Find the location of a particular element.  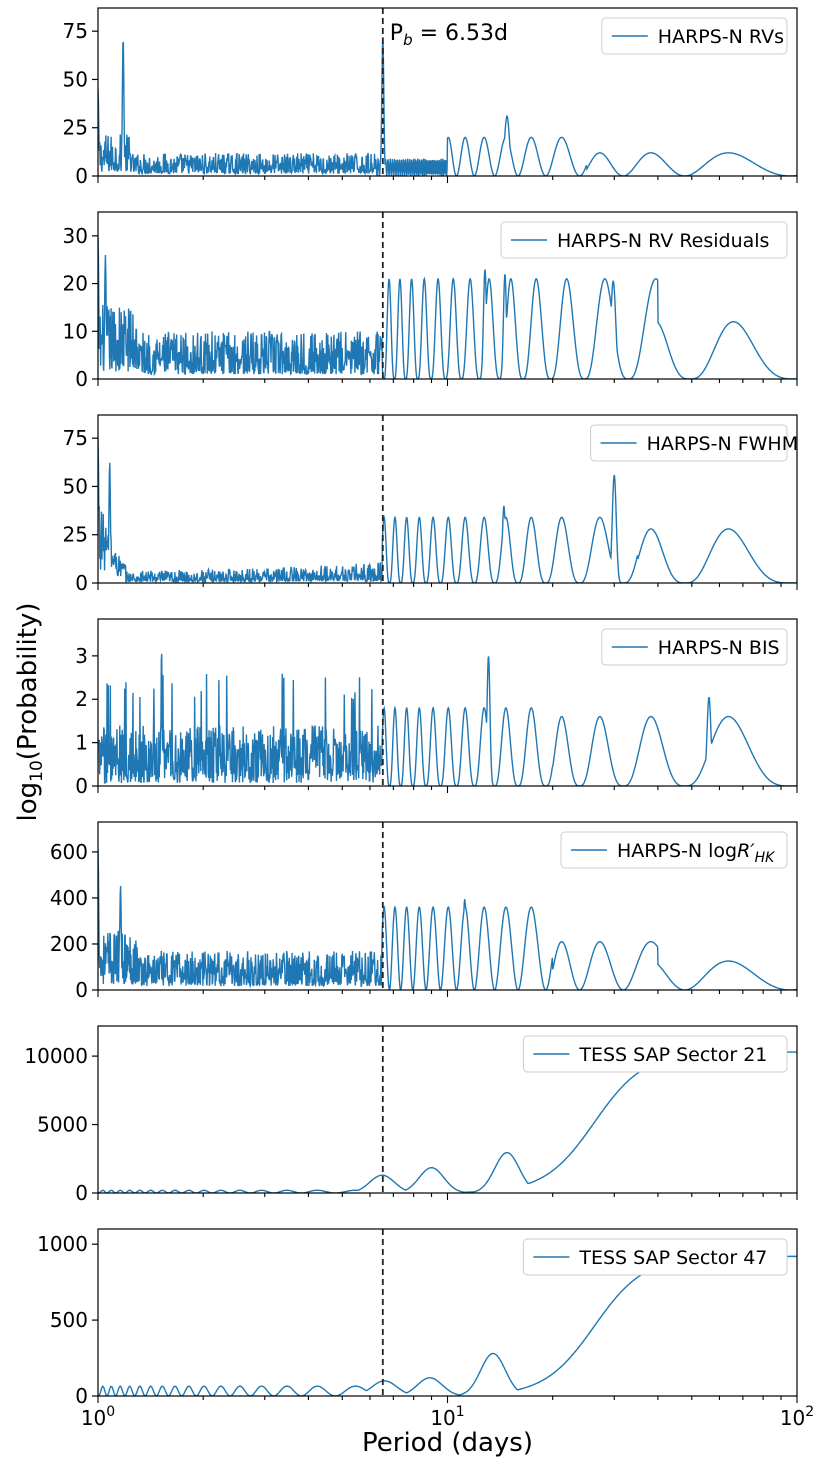

legend-res: HARPS-N RV Residuals is located at coordinates (644, 240).